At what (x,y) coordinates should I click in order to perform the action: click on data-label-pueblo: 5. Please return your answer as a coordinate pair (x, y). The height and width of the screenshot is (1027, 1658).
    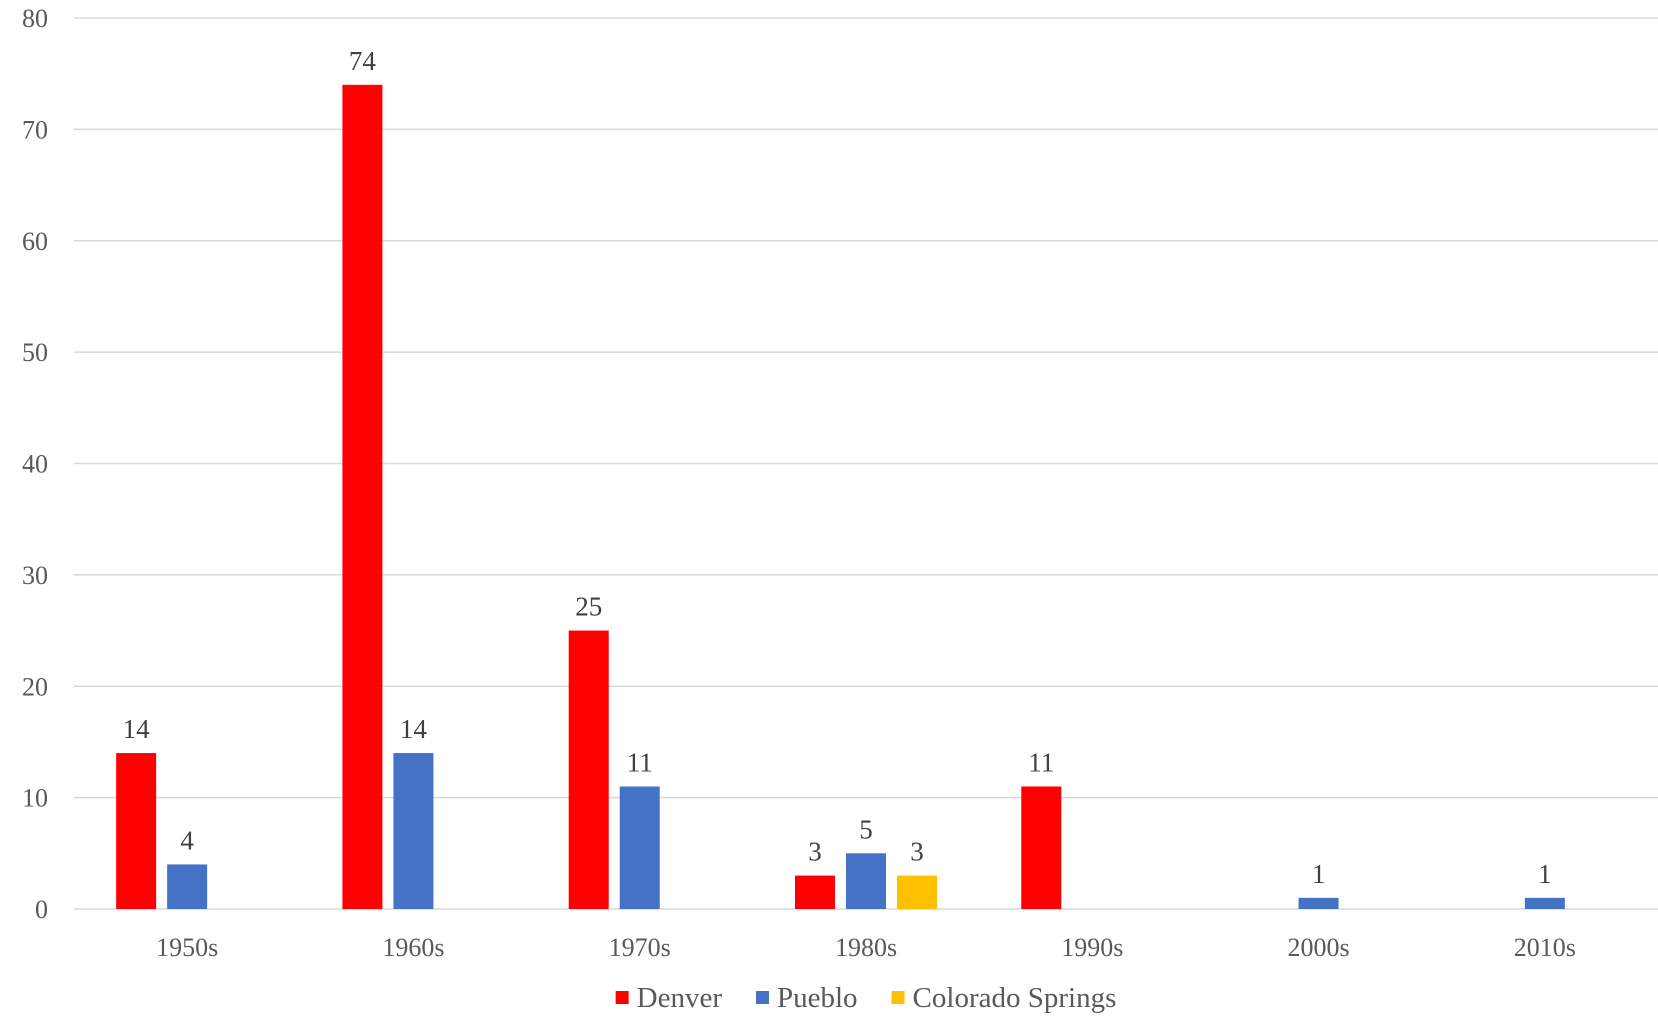
    Looking at the image, I should click on (866, 829).